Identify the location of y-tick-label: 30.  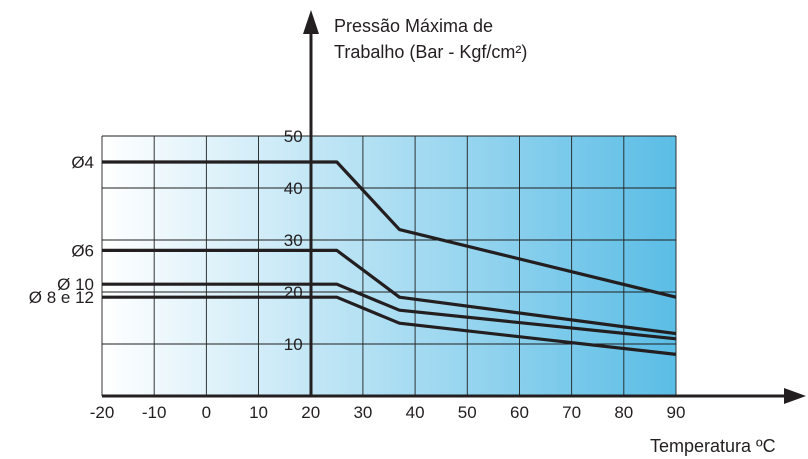
(293, 240).